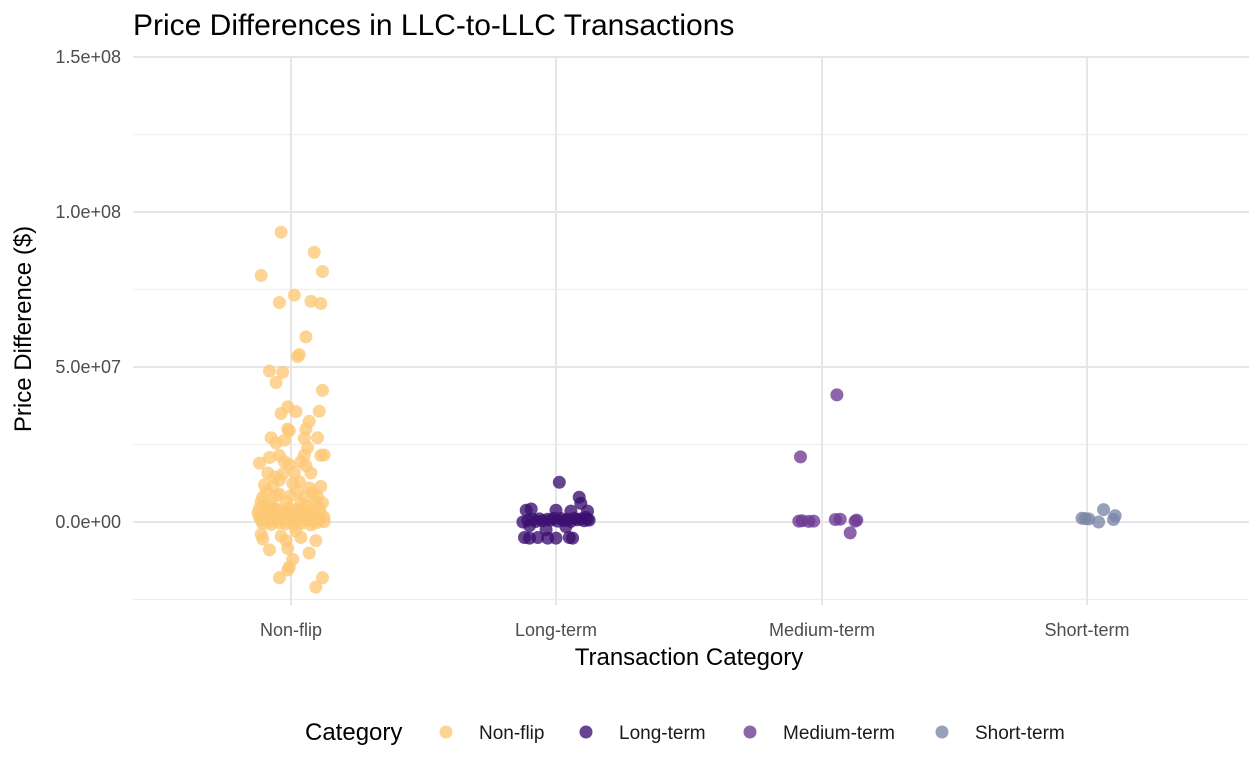 Image resolution: width=1259 pixels, height=778 pixels. I want to click on x-tick-label: Long-term, so click(556, 630).